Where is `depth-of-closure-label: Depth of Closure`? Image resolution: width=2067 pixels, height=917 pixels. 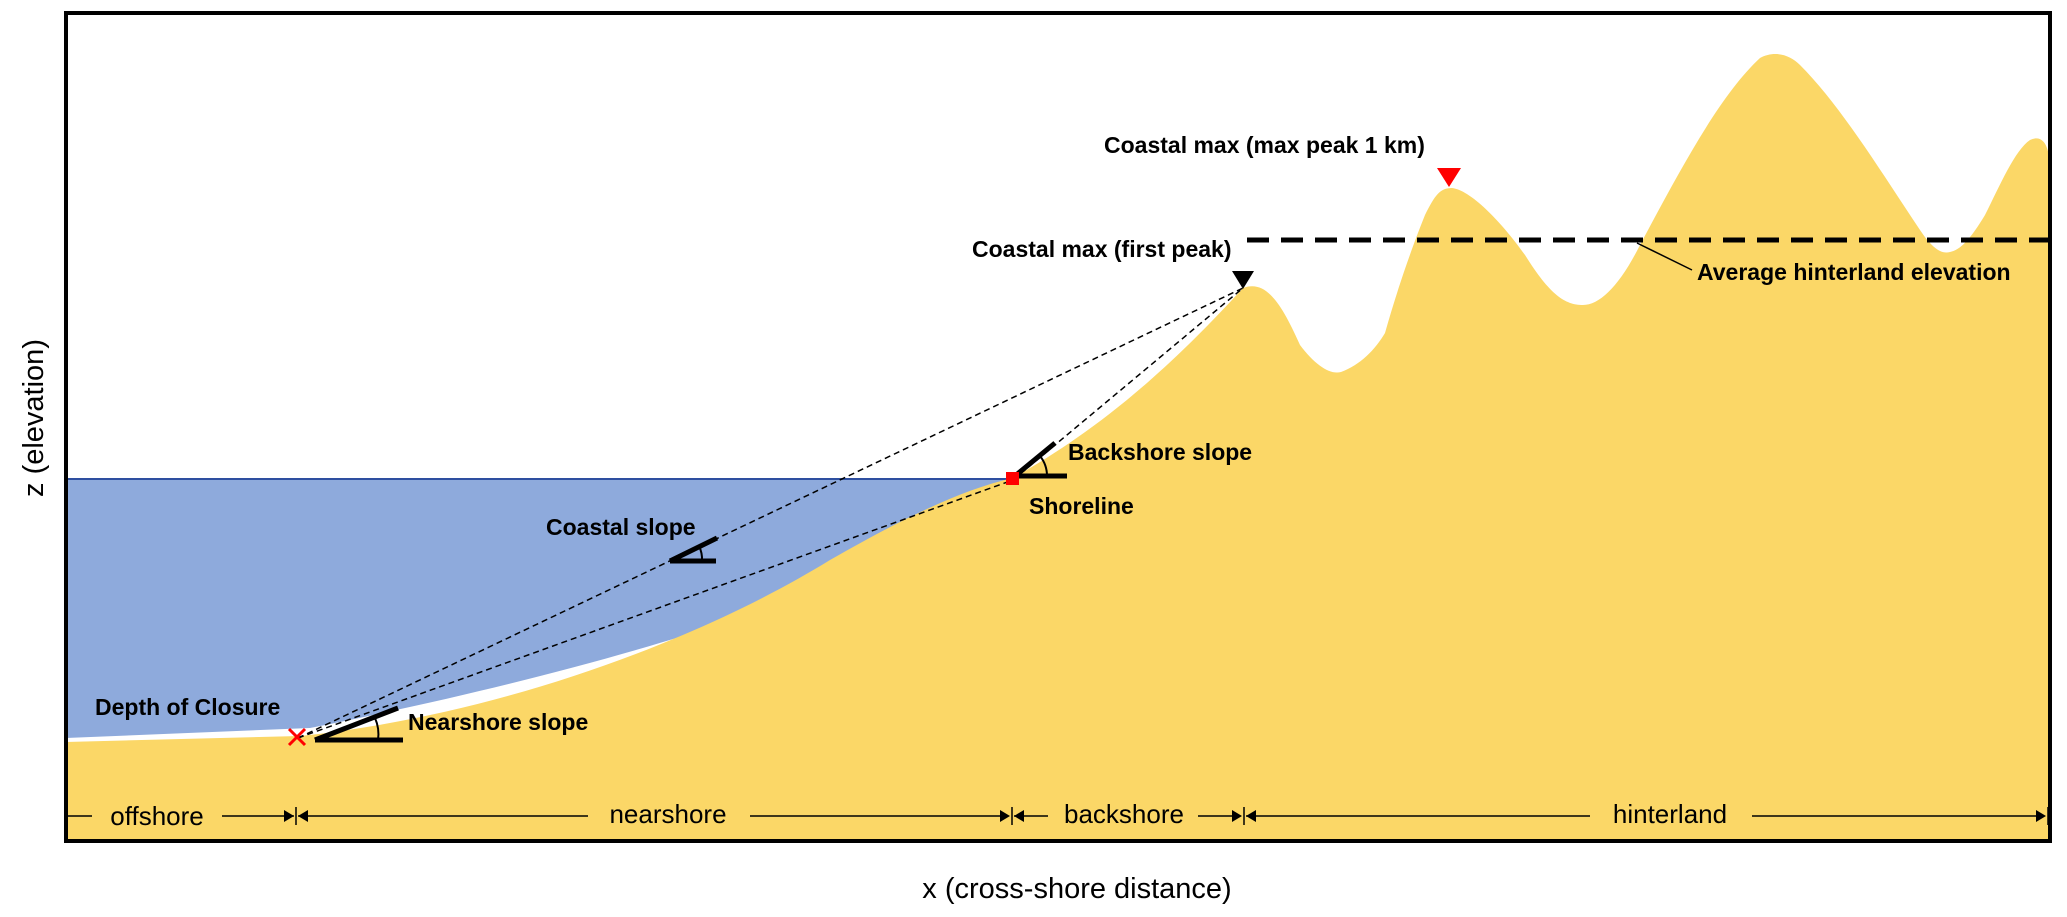 depth-of-closure-label: Depth of Closure is located at coordinates (187, 707).